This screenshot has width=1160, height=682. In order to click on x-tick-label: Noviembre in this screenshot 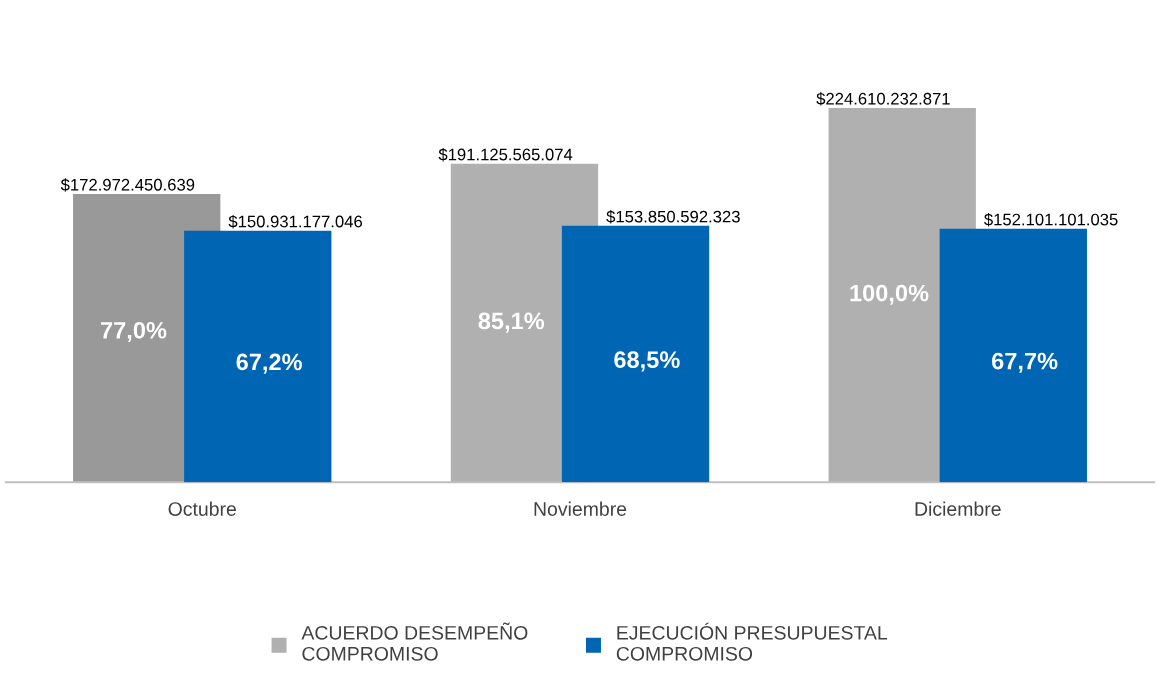, I will do `click(580, 508)`.